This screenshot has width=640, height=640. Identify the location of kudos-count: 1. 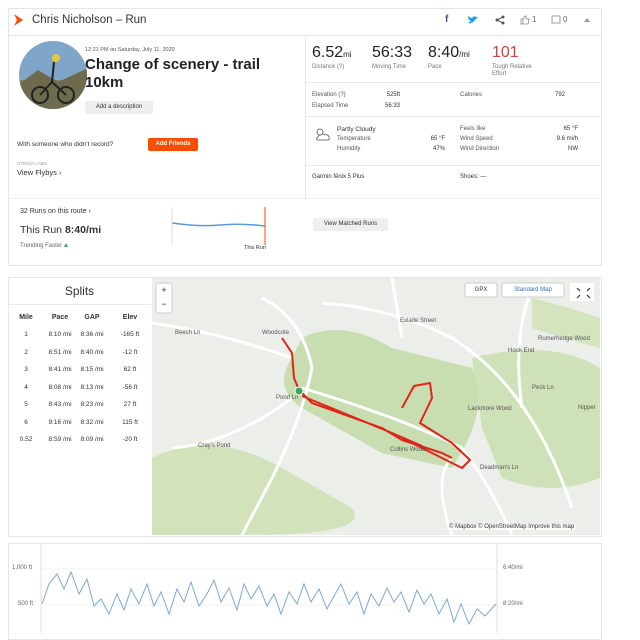
(534, 19).